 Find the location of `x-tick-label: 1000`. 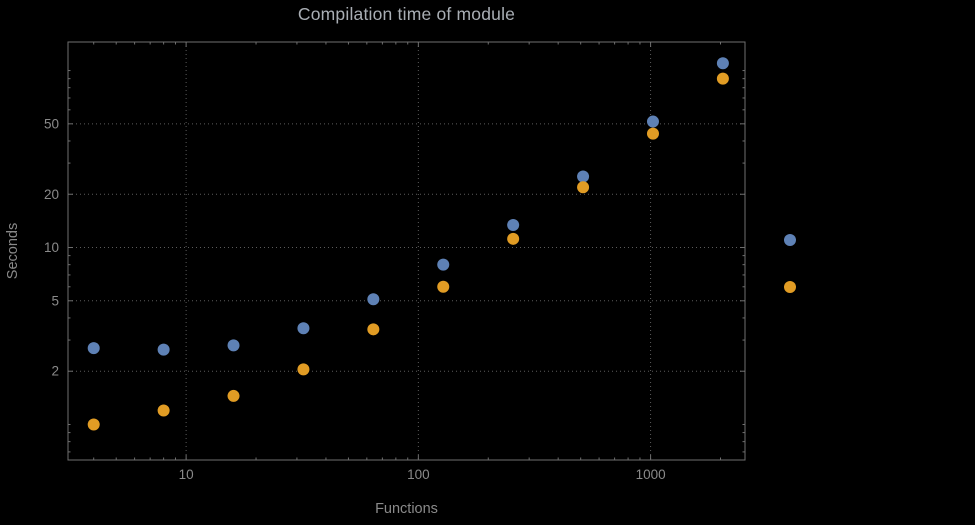

x-tick-label: 1000 is located at coordinates (651, 474).